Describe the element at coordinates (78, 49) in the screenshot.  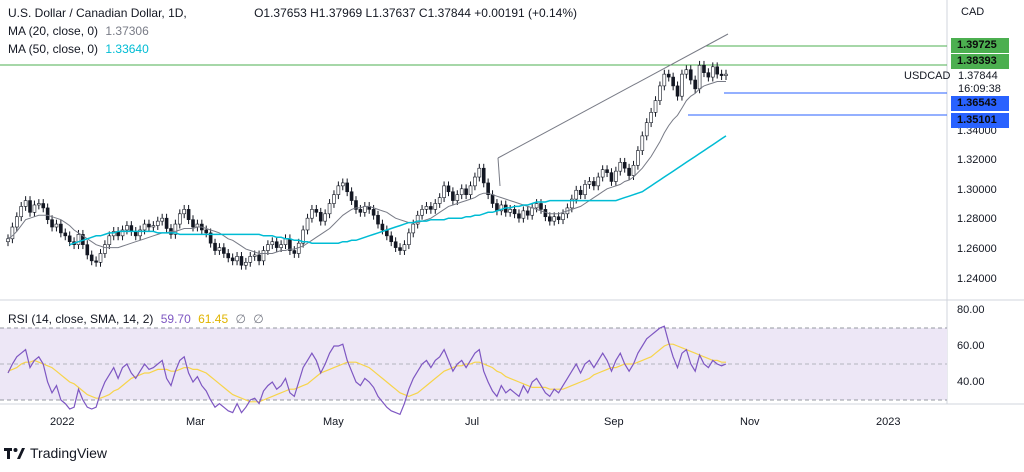
I see `legend-ma50: MA (50, close, 0) 1.33640` at that location.